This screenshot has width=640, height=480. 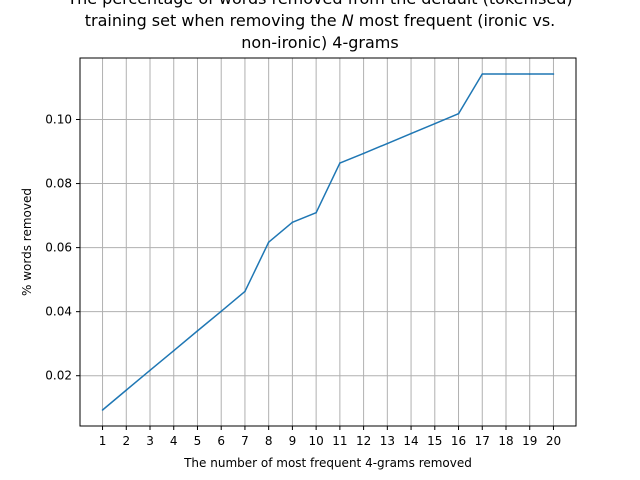 I want to click on x-tick-label: 17, so click(x=482, y=441).